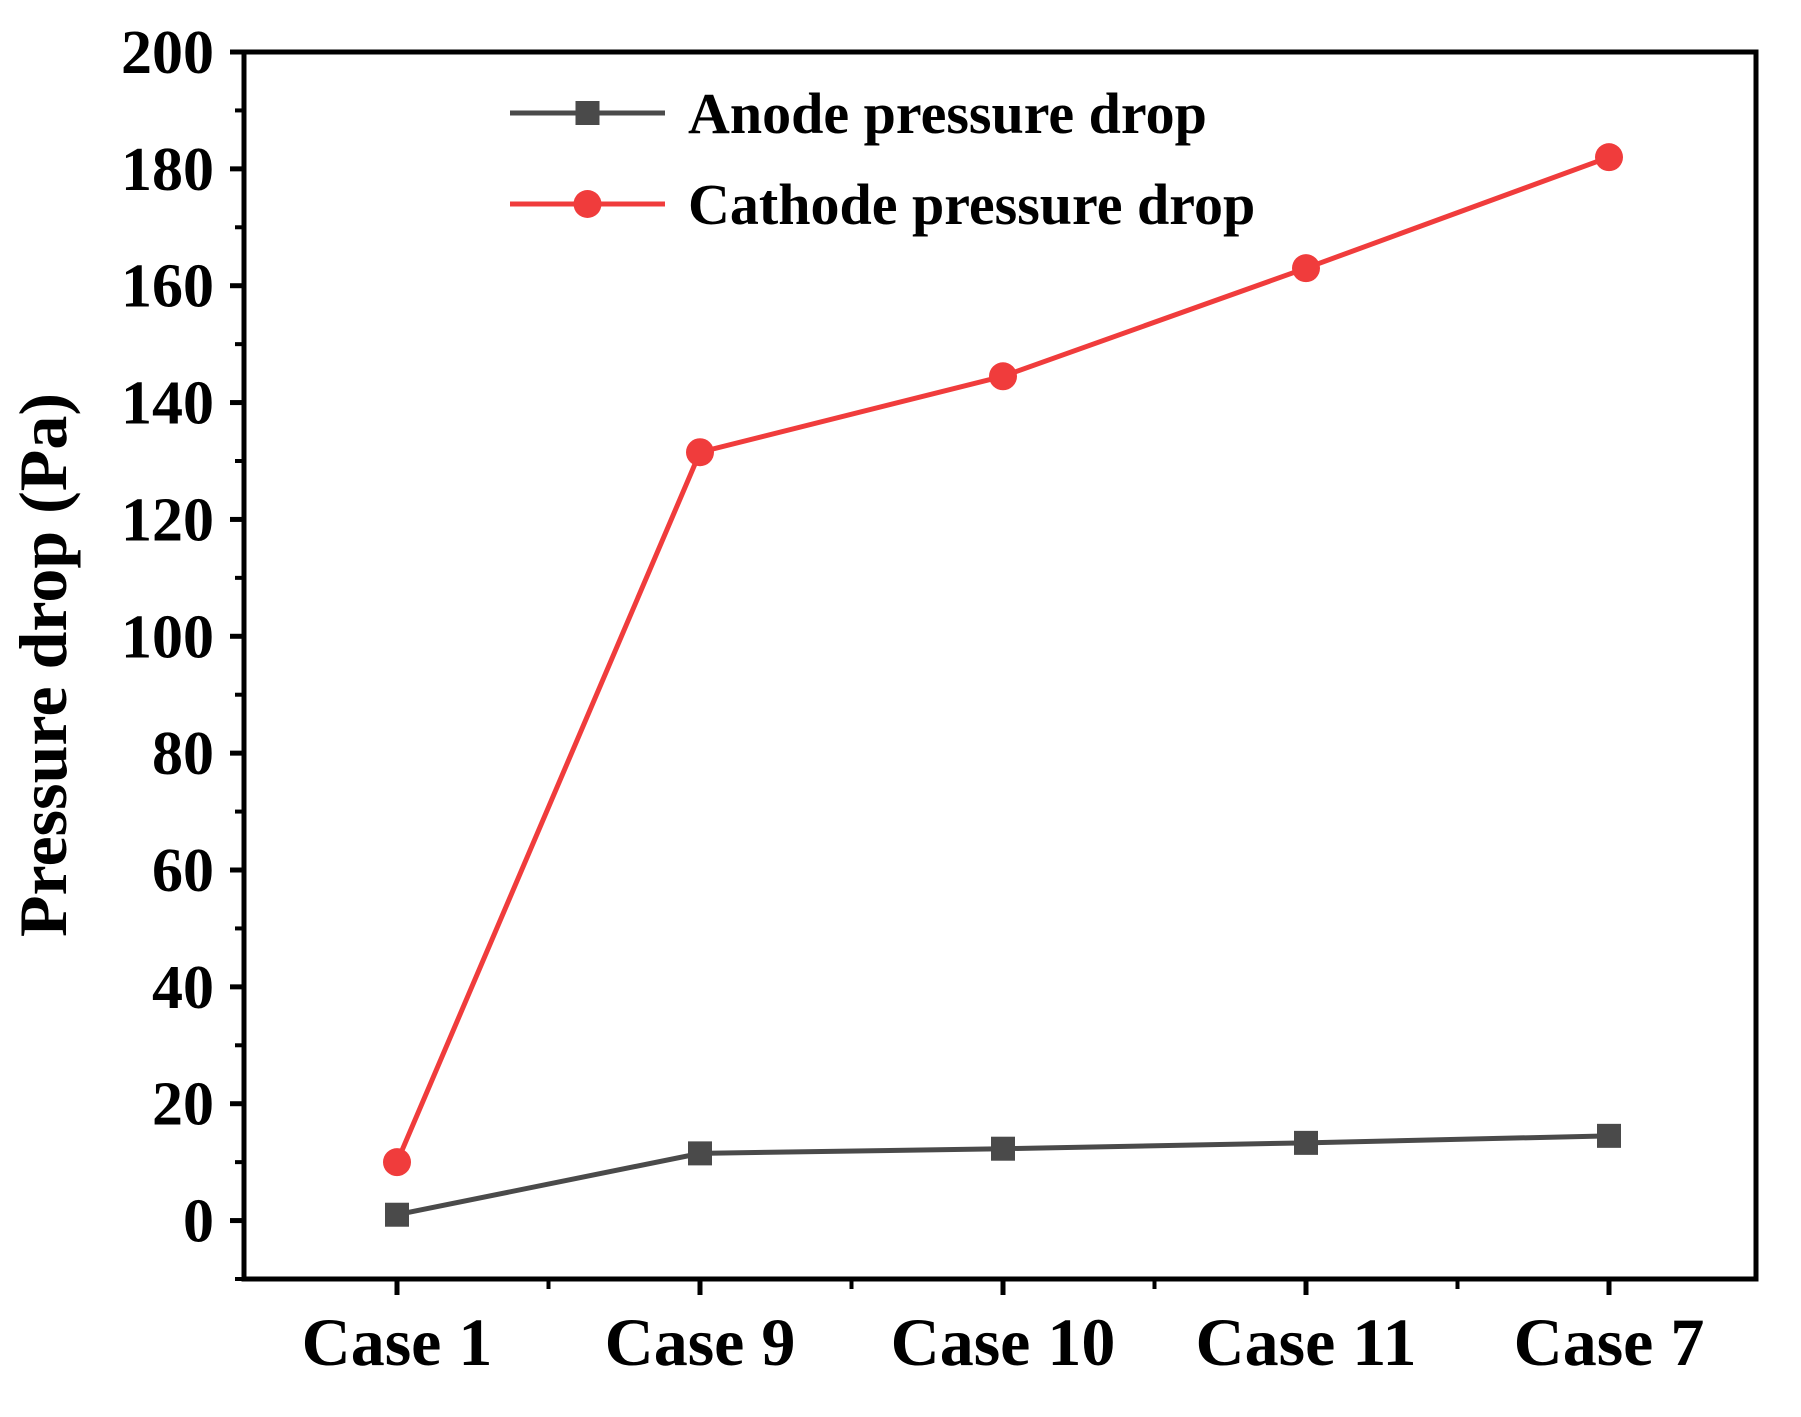 The image size is (1801, 1417). Describe the element at coordinates (587, 113) in the screenshot. I see `legend-square-marker` at that location.